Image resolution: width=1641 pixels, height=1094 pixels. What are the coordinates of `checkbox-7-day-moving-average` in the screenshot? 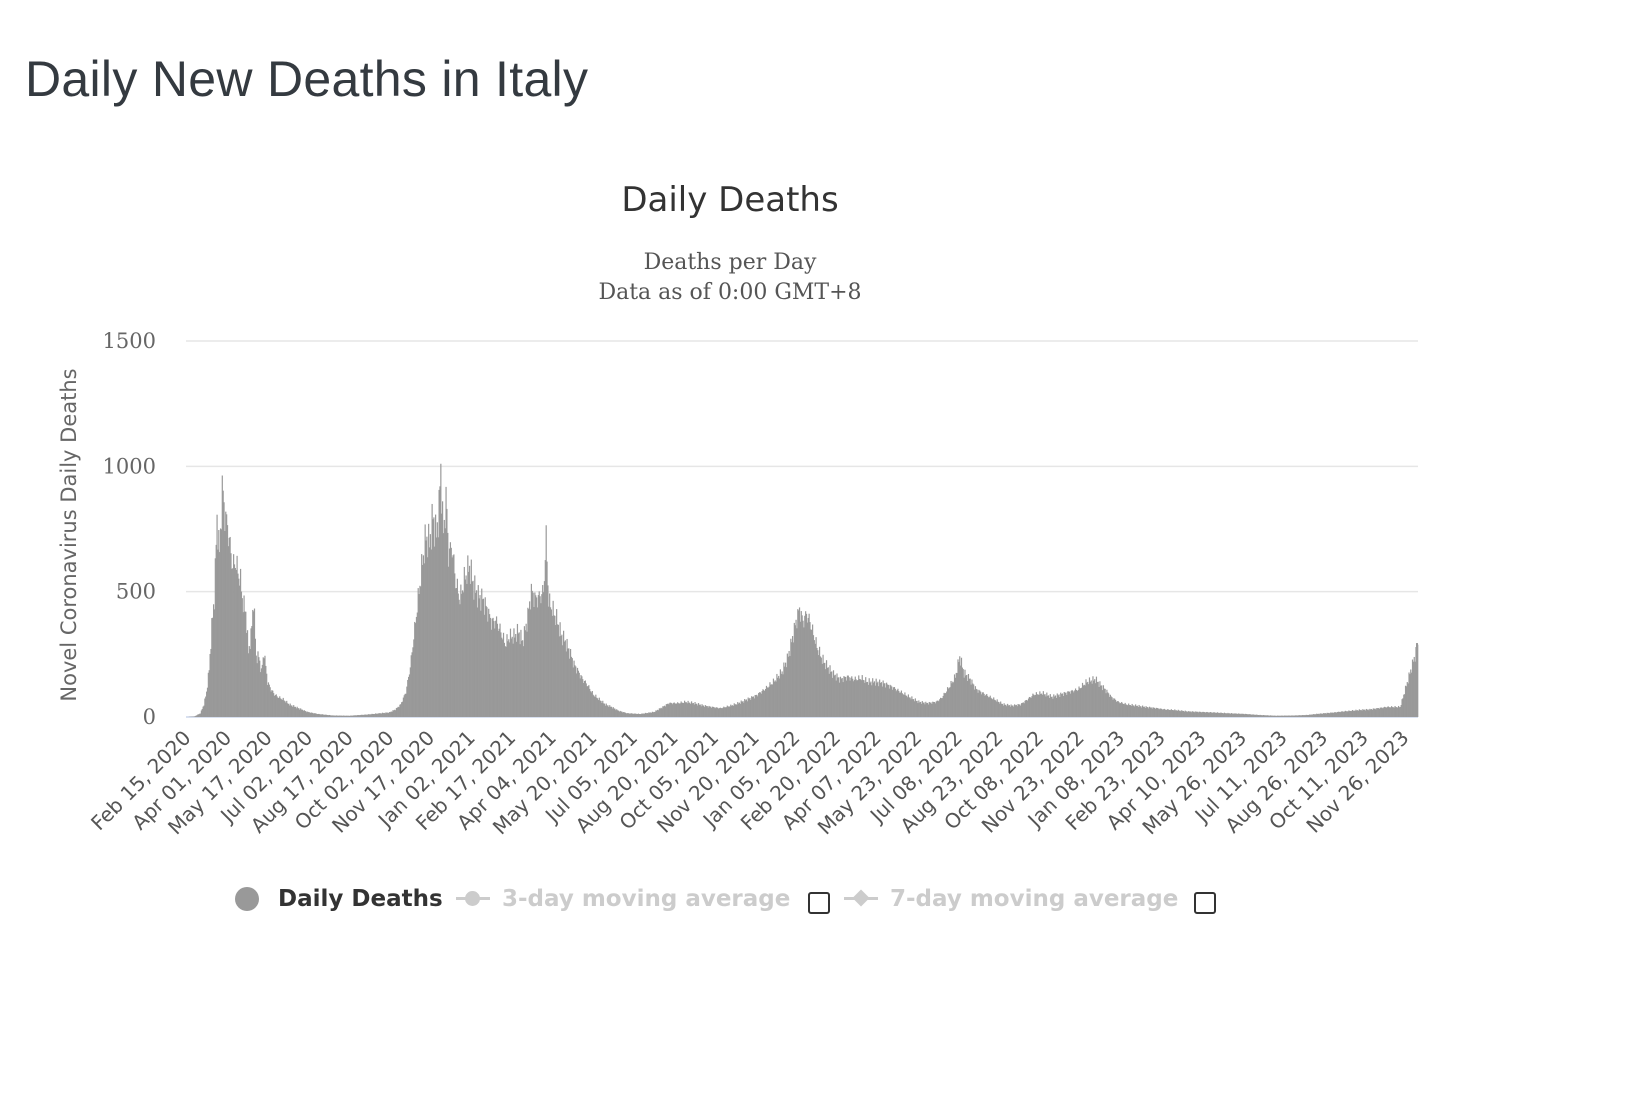 It's located at (1205, 903).